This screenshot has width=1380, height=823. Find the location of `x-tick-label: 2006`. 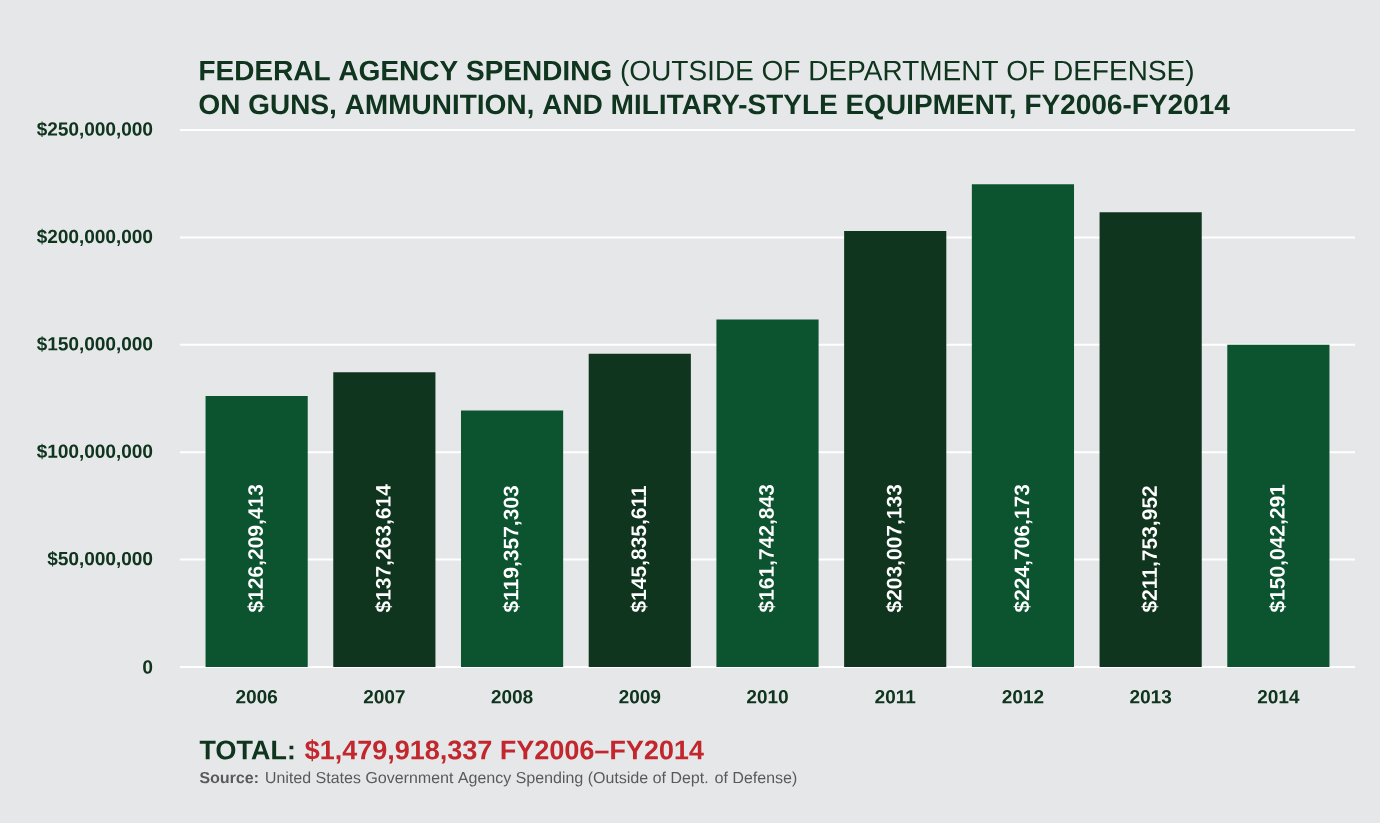

x-tick-label: 2006 is located at coordinates (257, 697).